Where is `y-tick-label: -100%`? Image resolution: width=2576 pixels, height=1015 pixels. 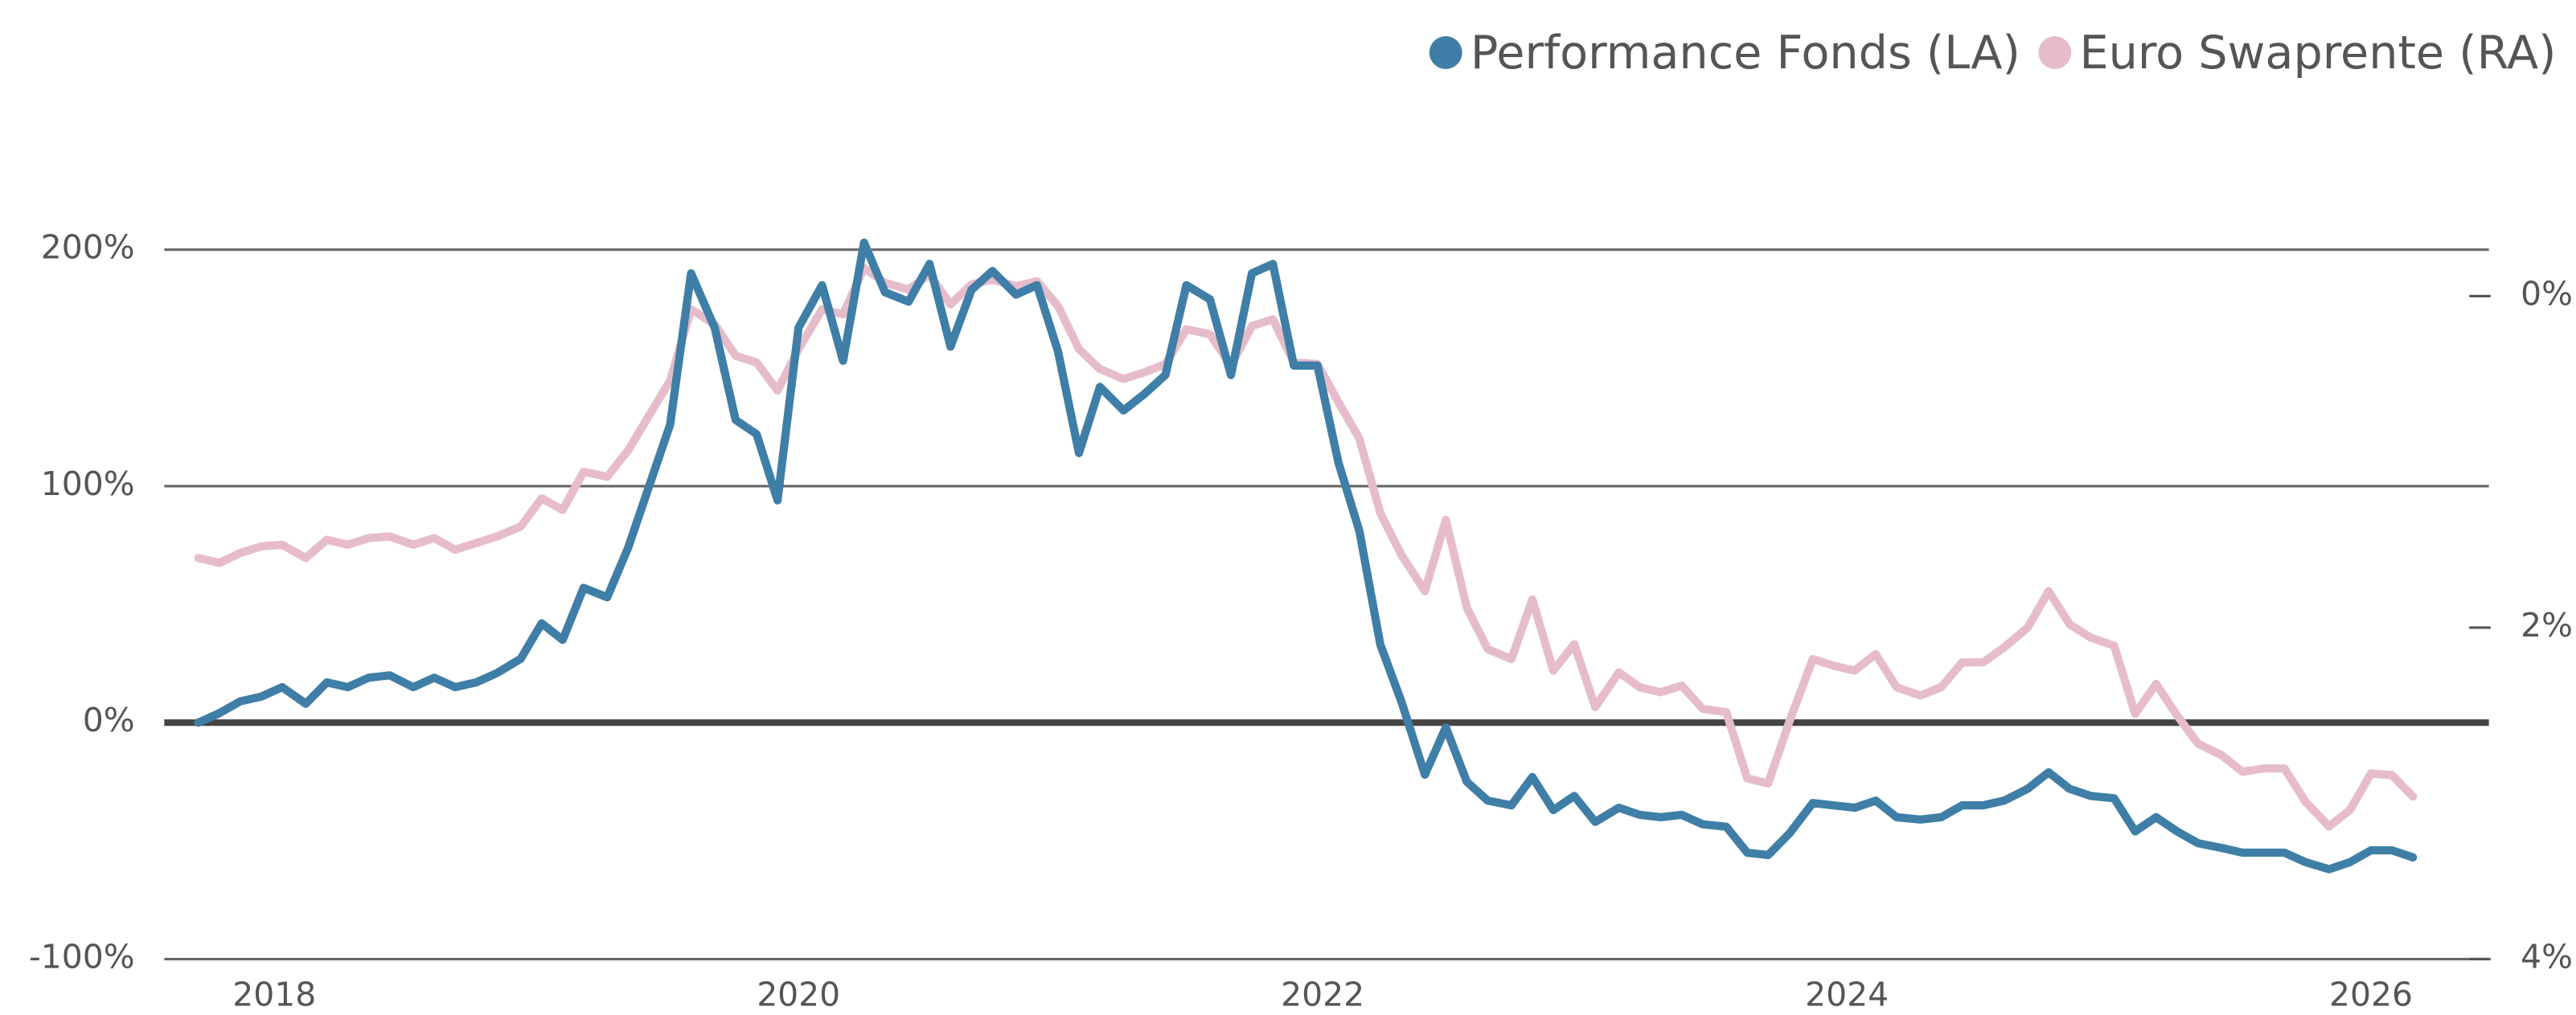
y-tick-label: -100% is located at coordinates (82, 957).